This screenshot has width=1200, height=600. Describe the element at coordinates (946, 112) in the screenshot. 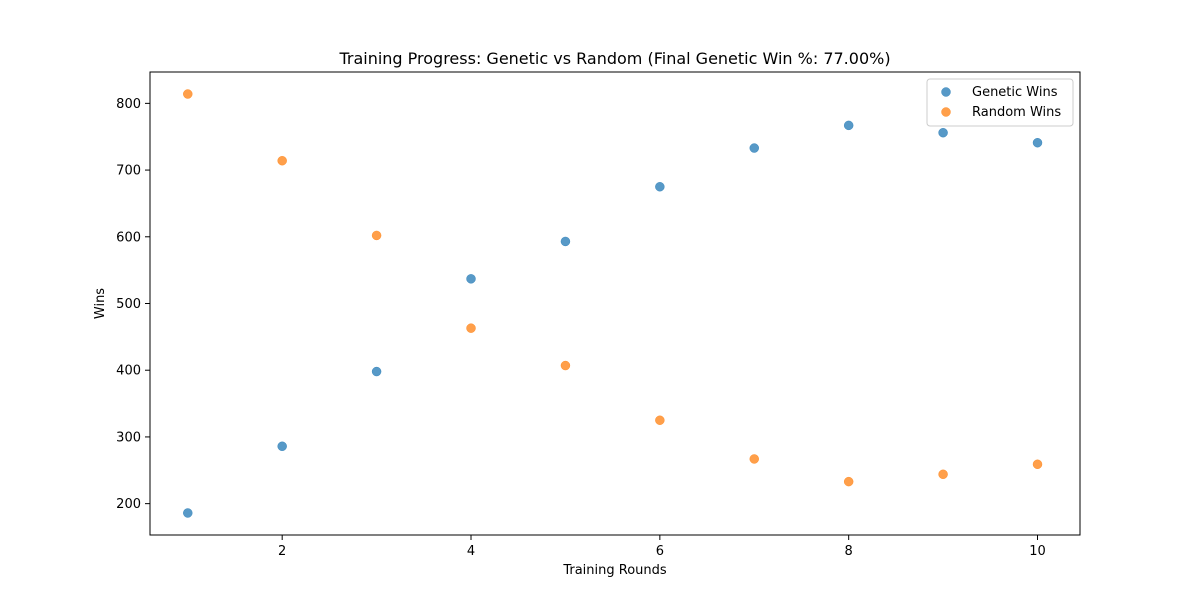

I see `legend-marker-random-wins` at that location.